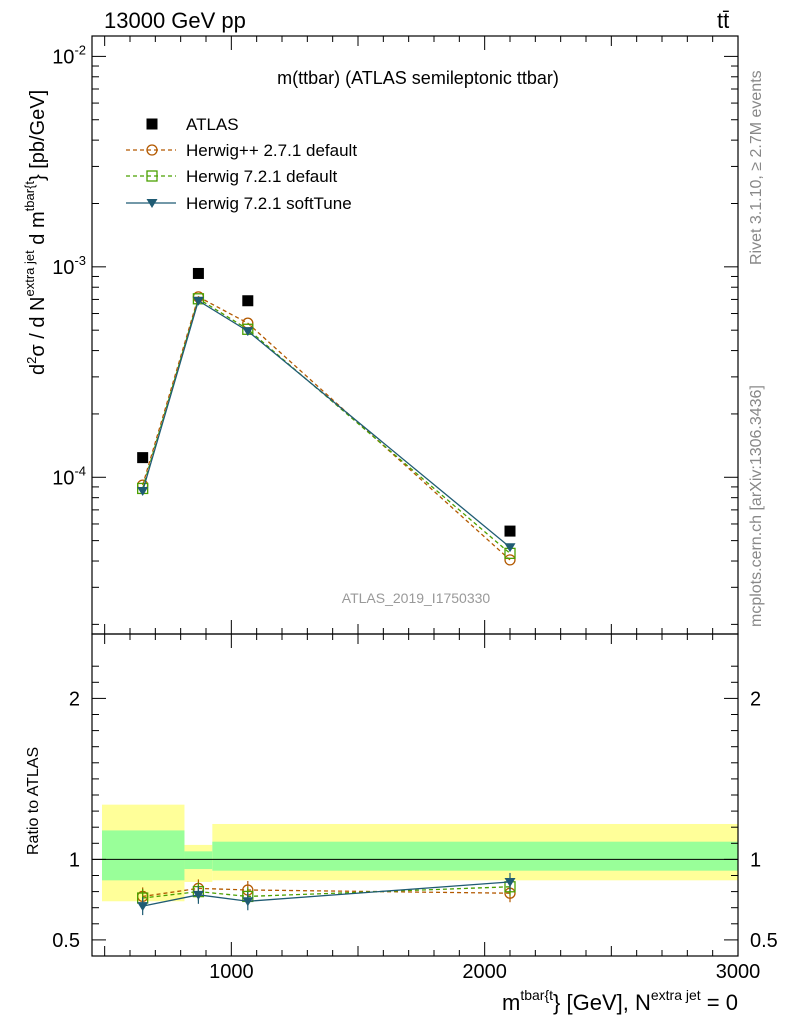 This screenshot has width=786, height=1024. What do you see at coordinates (66, 941) in the screenshot?
I see `ratio-y-tick-label-left: 0.5` at bounding box center [66, 941].